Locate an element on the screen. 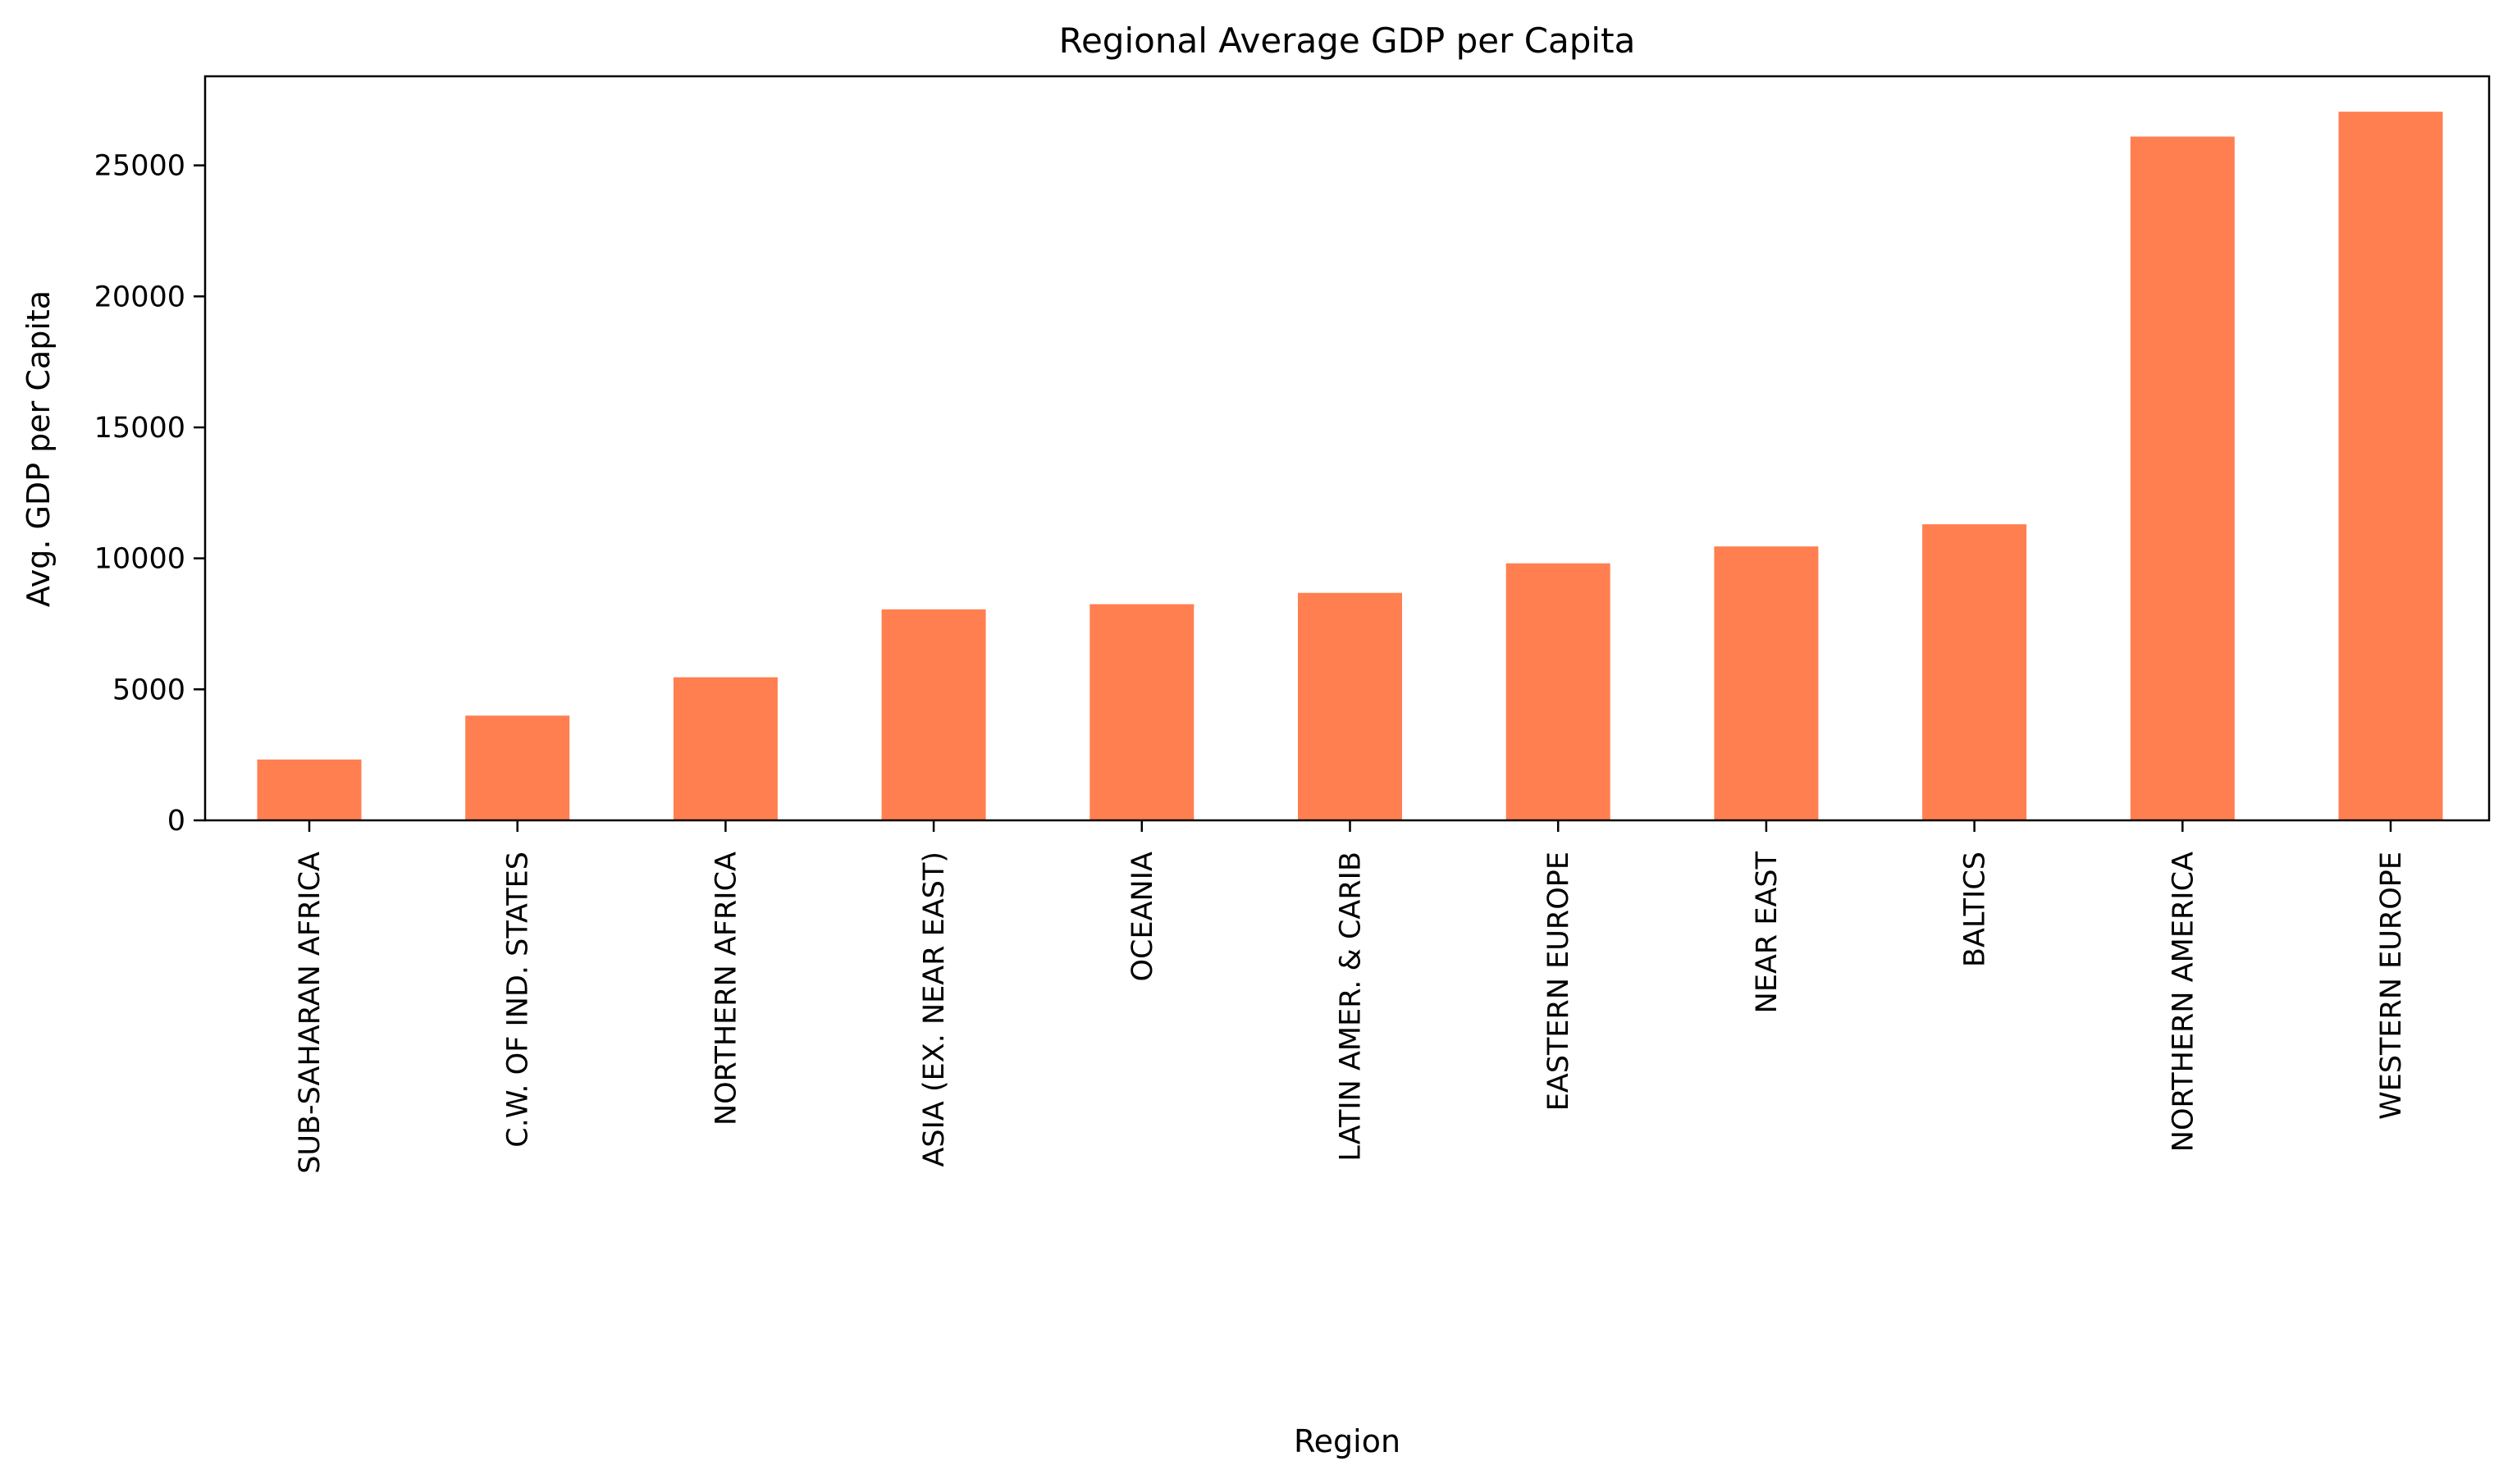 The height and width of the screenshot is (1484, 2517). x-tick-label: WESTERN EUROPE is located at coordinates (2391, 986).